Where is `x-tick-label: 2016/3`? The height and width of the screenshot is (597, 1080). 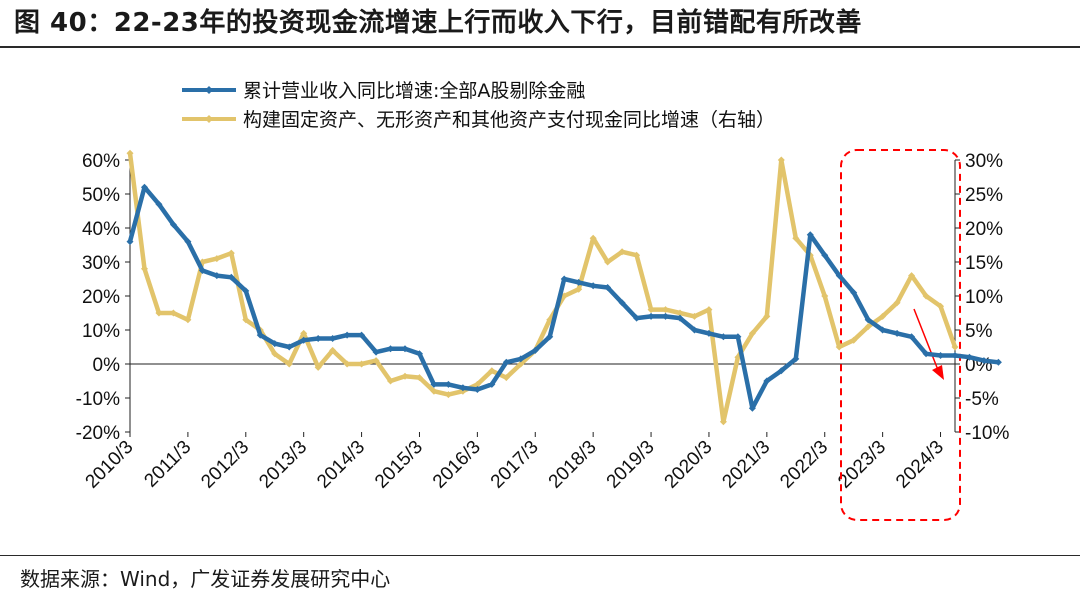
x-tick-label: 2016/3 is located at coordinates (457, 465).